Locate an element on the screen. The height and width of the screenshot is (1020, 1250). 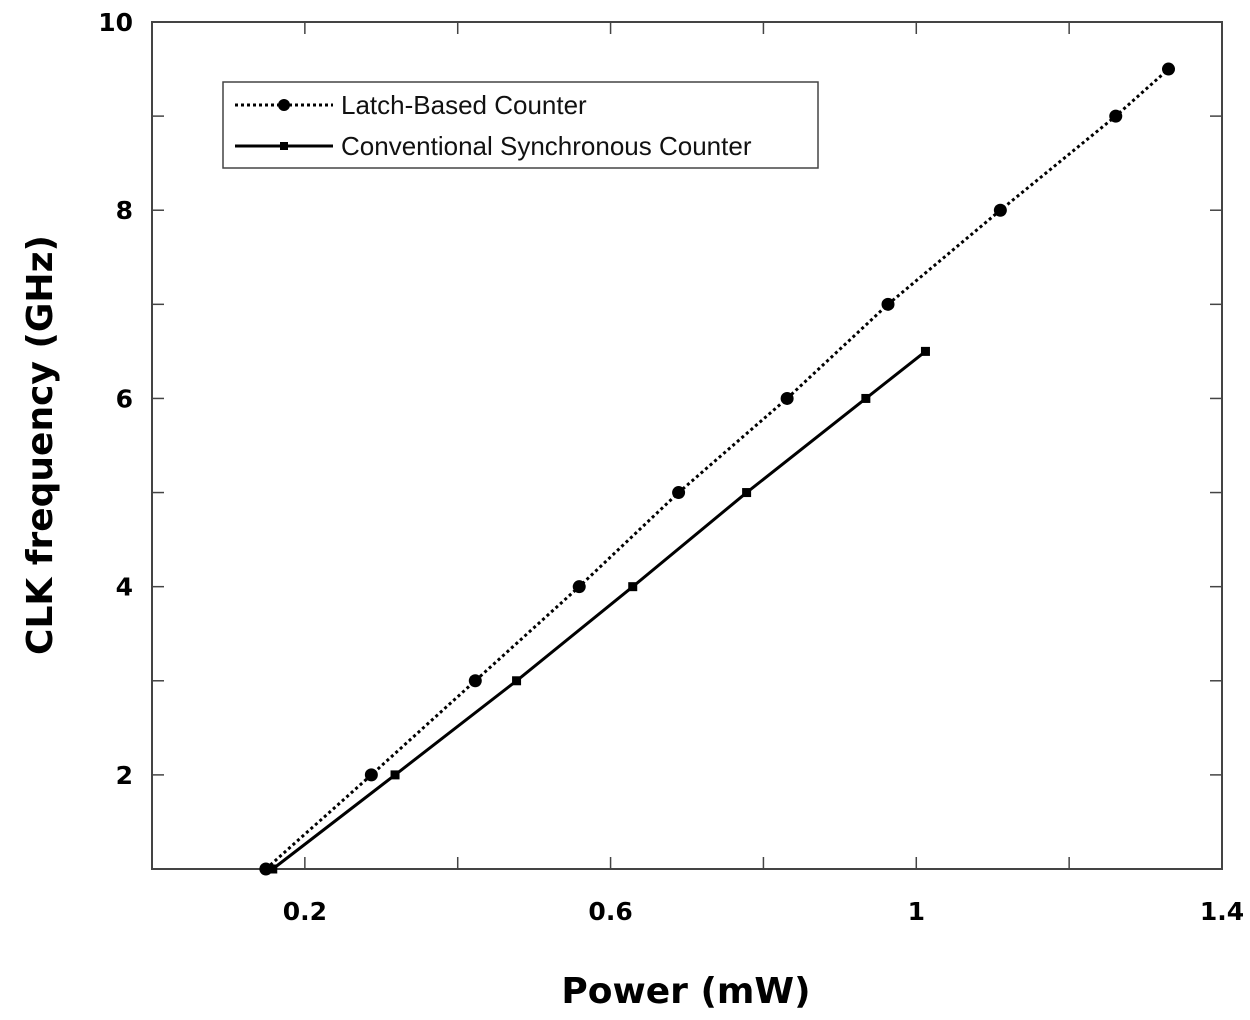
y-tick-label: 2 is located at coordinates (124, 775).